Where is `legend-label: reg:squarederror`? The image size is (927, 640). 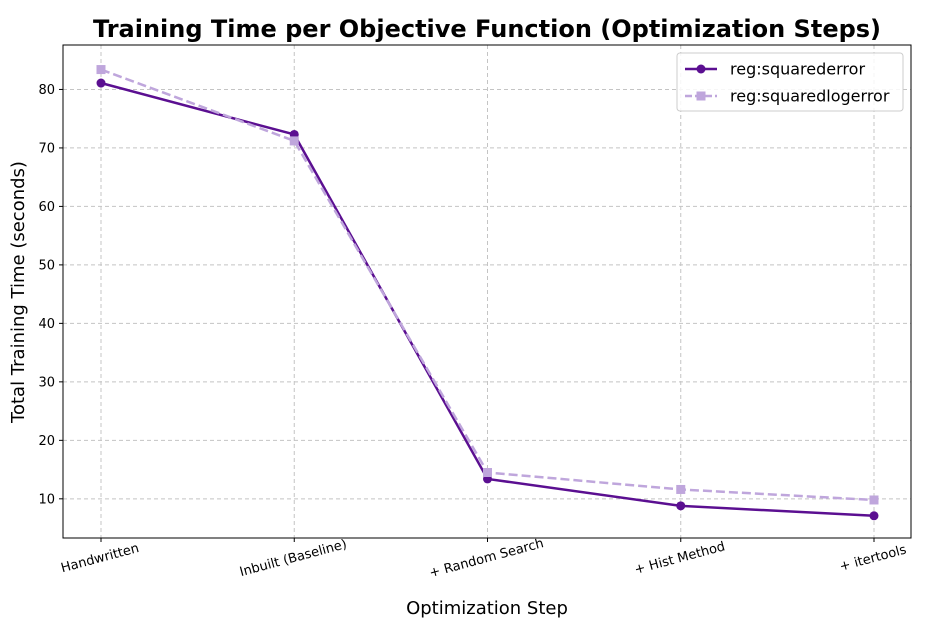
legend-label: reg:squarederror is located at coordinates (797, 69).